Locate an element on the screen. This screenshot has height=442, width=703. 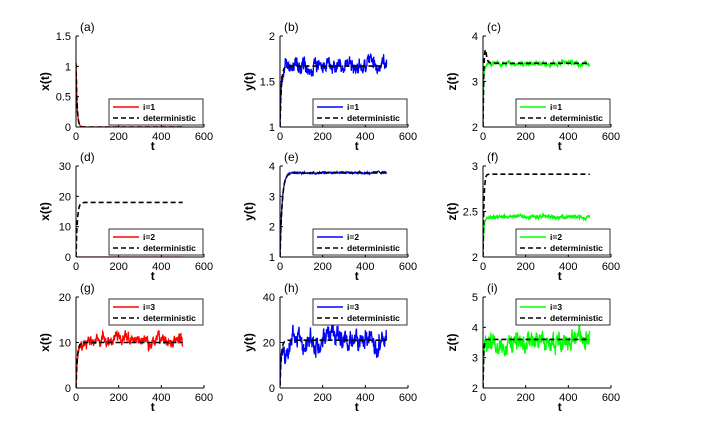
y-tick-label: 2.5 is located at coordinates (470, 213).